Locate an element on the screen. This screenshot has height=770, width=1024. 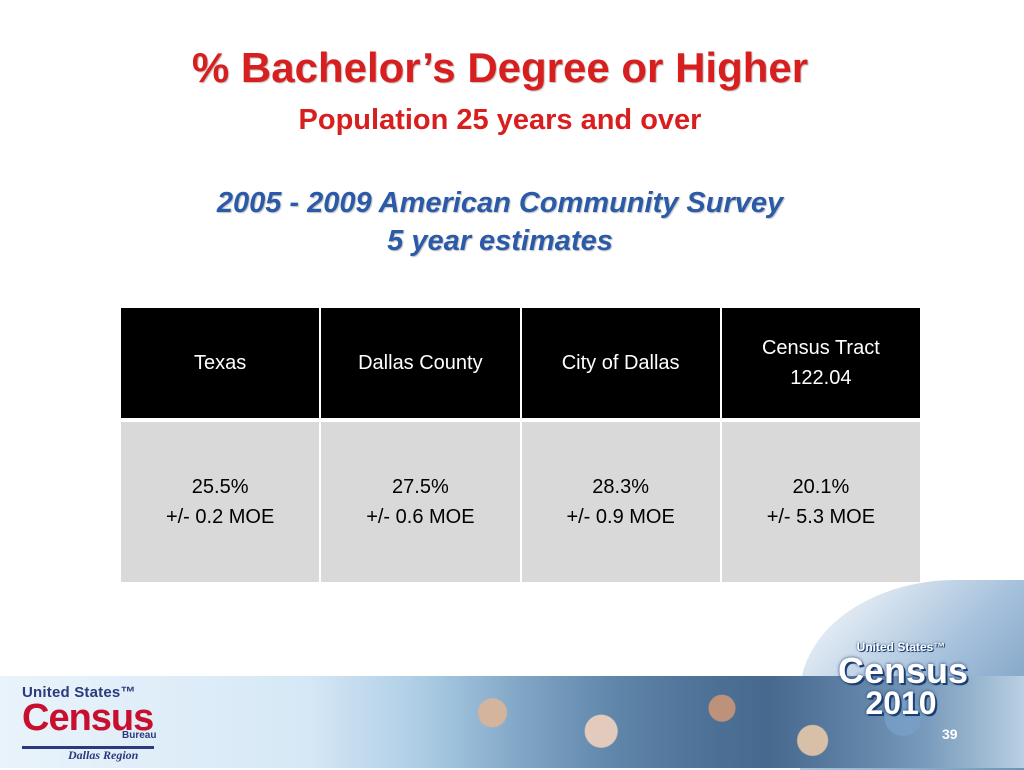
header-label: Census Tract is located at coordinates (820, 348).